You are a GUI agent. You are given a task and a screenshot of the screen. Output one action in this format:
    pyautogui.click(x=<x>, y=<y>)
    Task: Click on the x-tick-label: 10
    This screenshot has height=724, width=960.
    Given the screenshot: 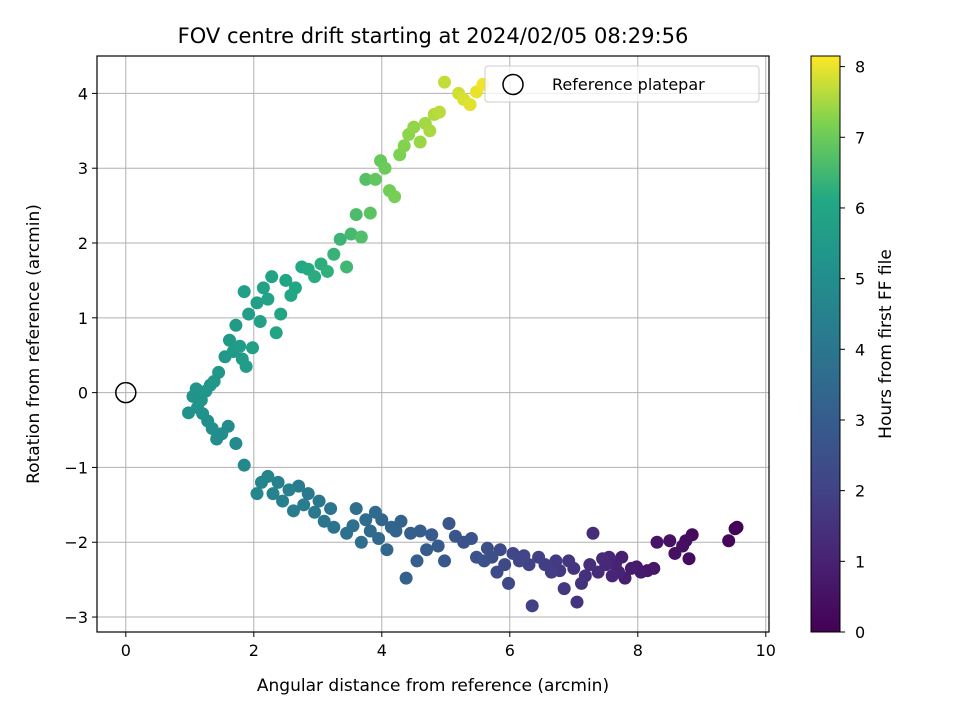 What is the action you would take?
    pyautogui.click(x=766, y=650)
    